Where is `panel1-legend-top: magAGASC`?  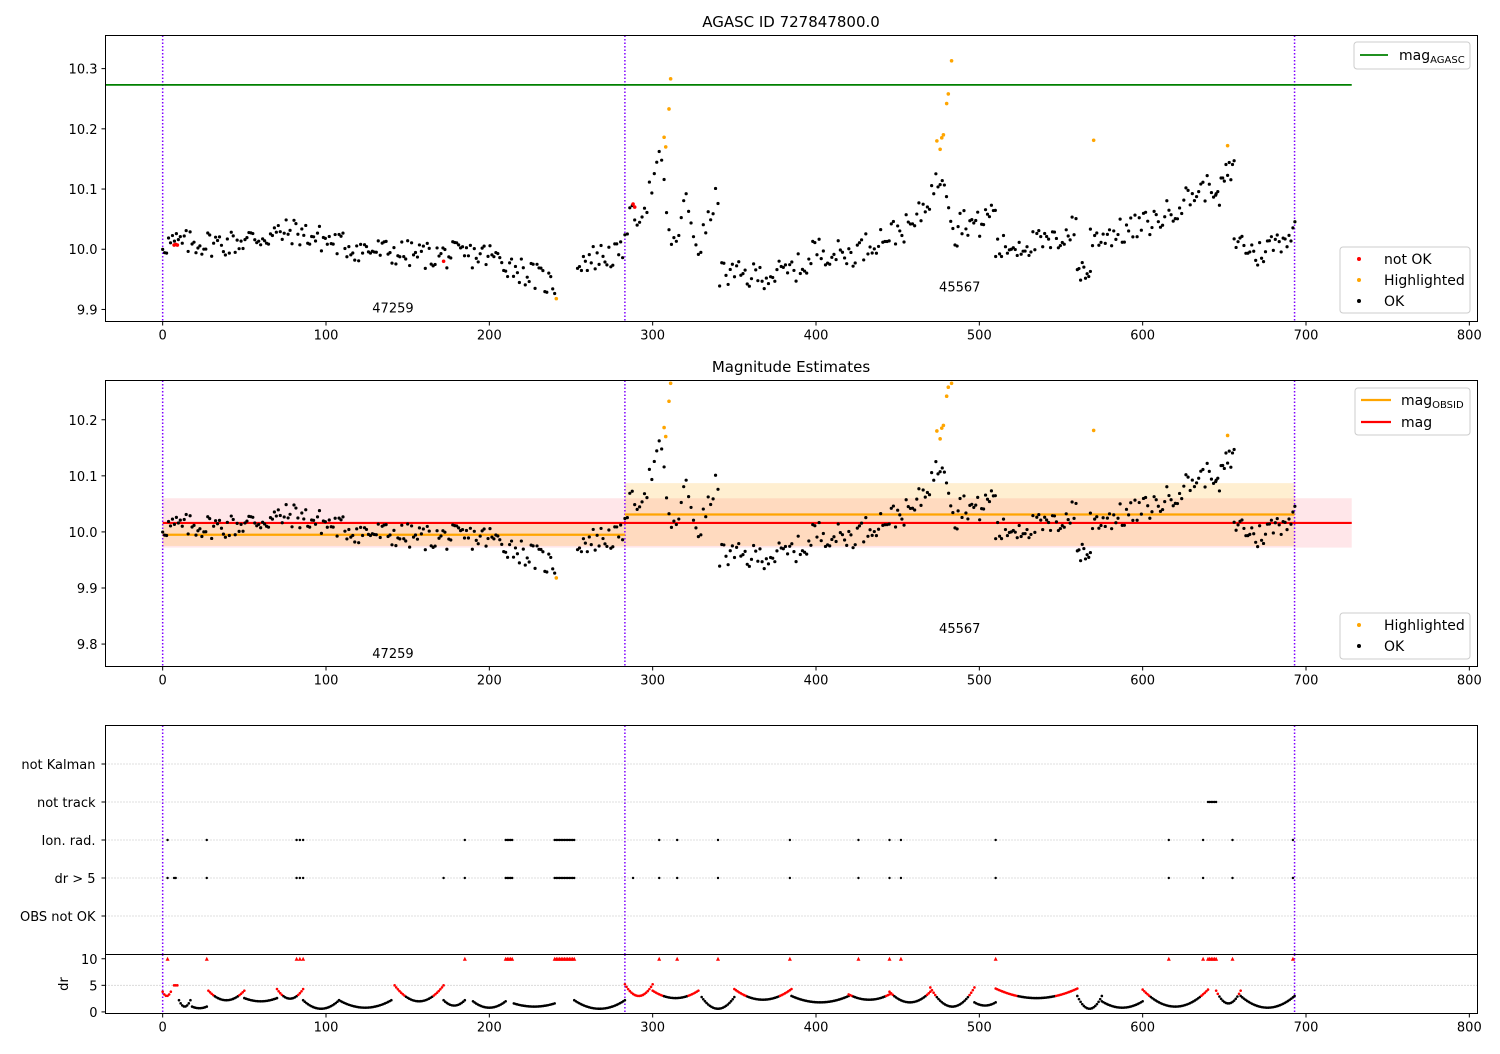 panel1-legend-top: magAGASC is located at coordinates (1412, 55).